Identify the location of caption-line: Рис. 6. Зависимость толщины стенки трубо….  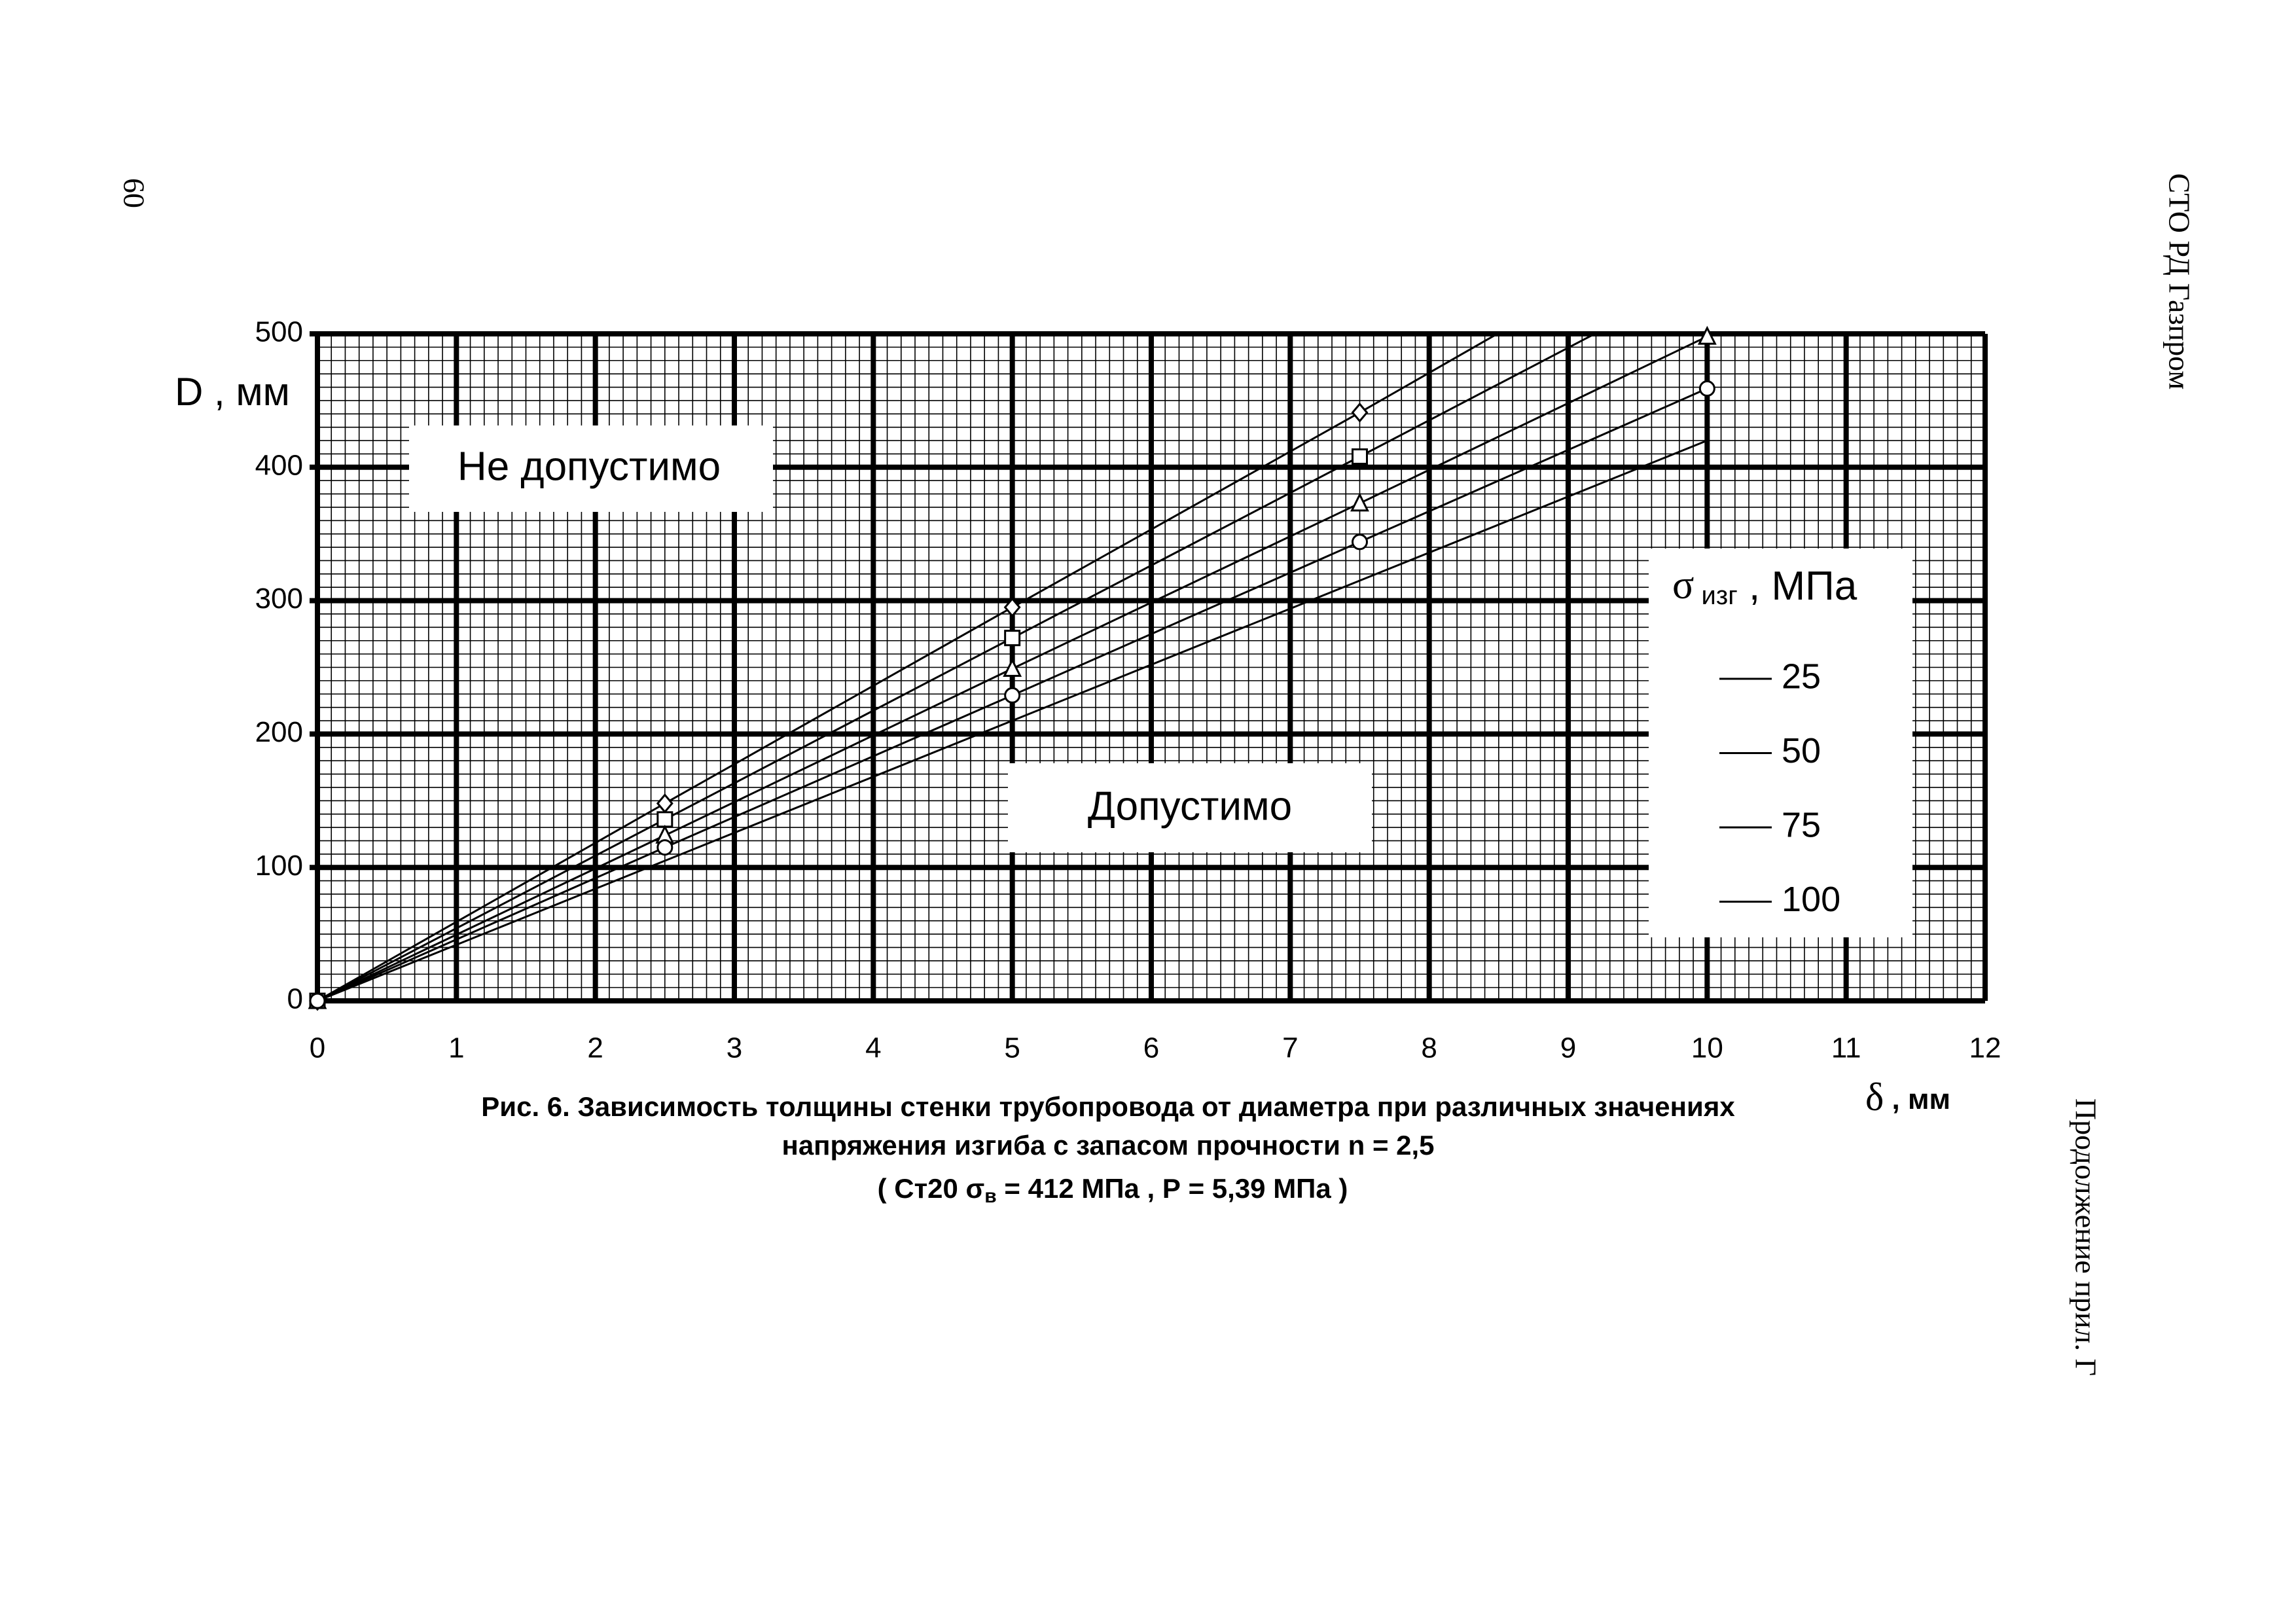
(1108, 1106).